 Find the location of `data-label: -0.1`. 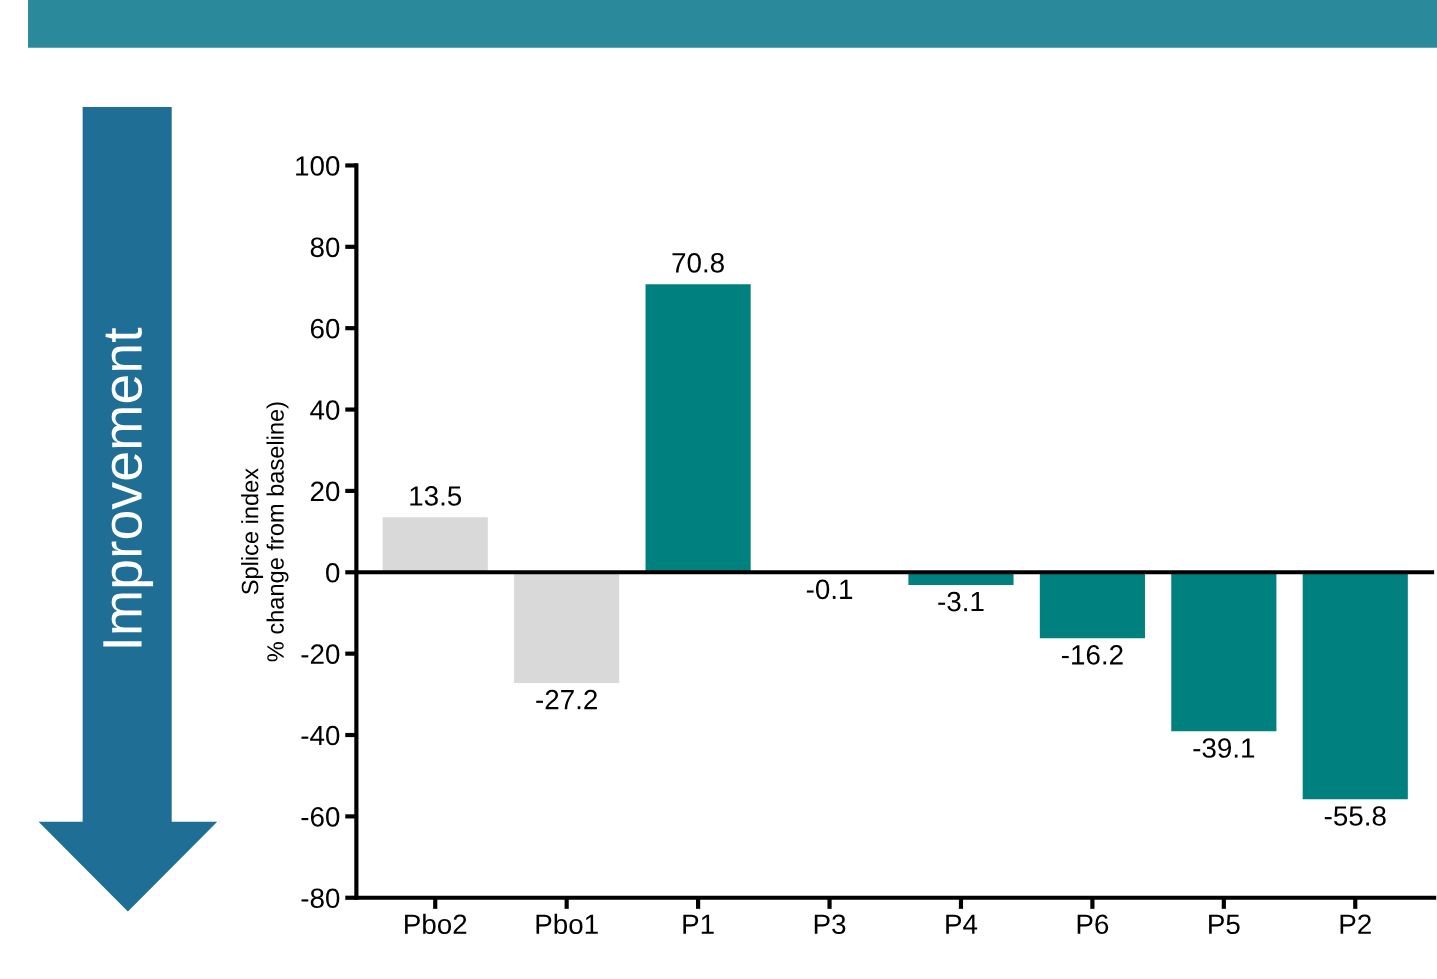

data-label: -0.1 is located at coordinates (829, 589).